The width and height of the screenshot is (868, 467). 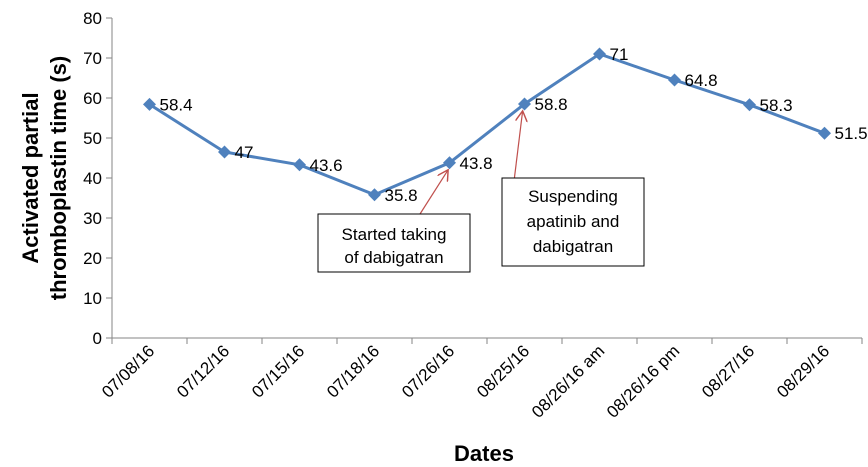 I want to click on y-axis-title-line-1: Activated partial, so click(x=30, y=177).